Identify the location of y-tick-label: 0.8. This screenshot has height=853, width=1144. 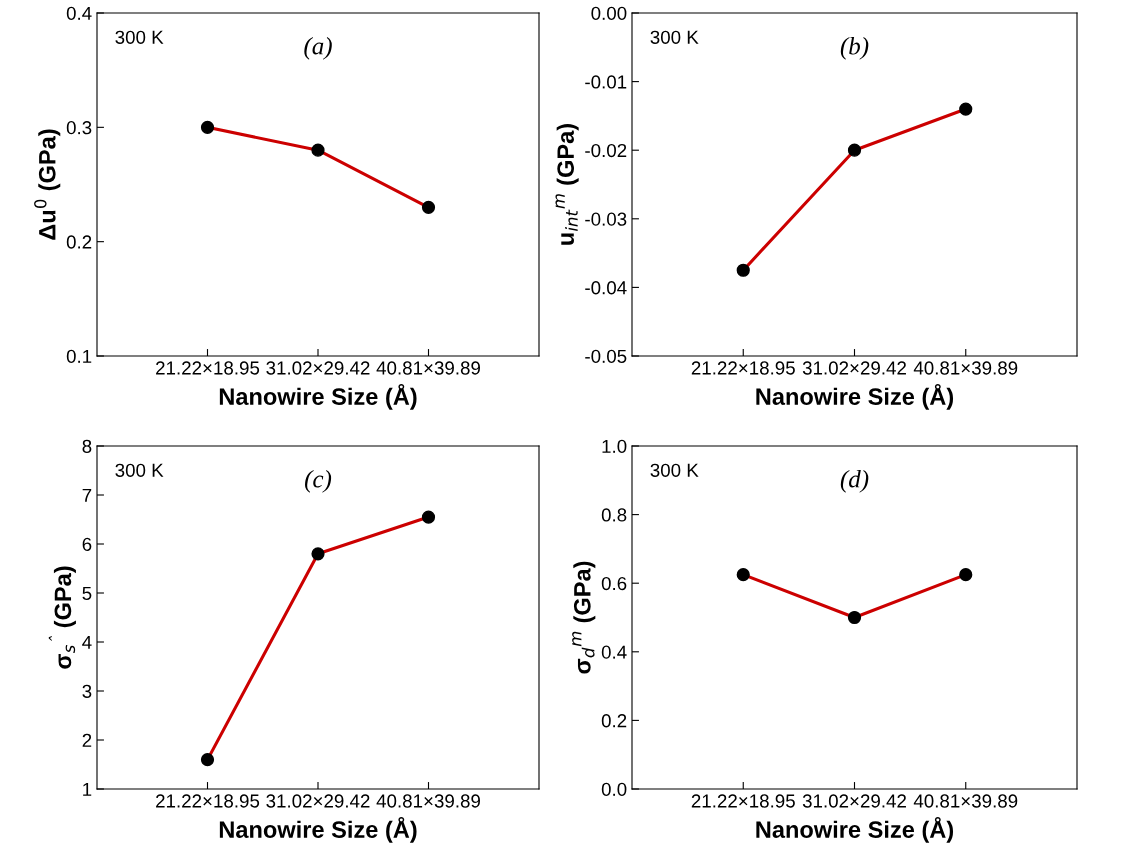
(614, 515).